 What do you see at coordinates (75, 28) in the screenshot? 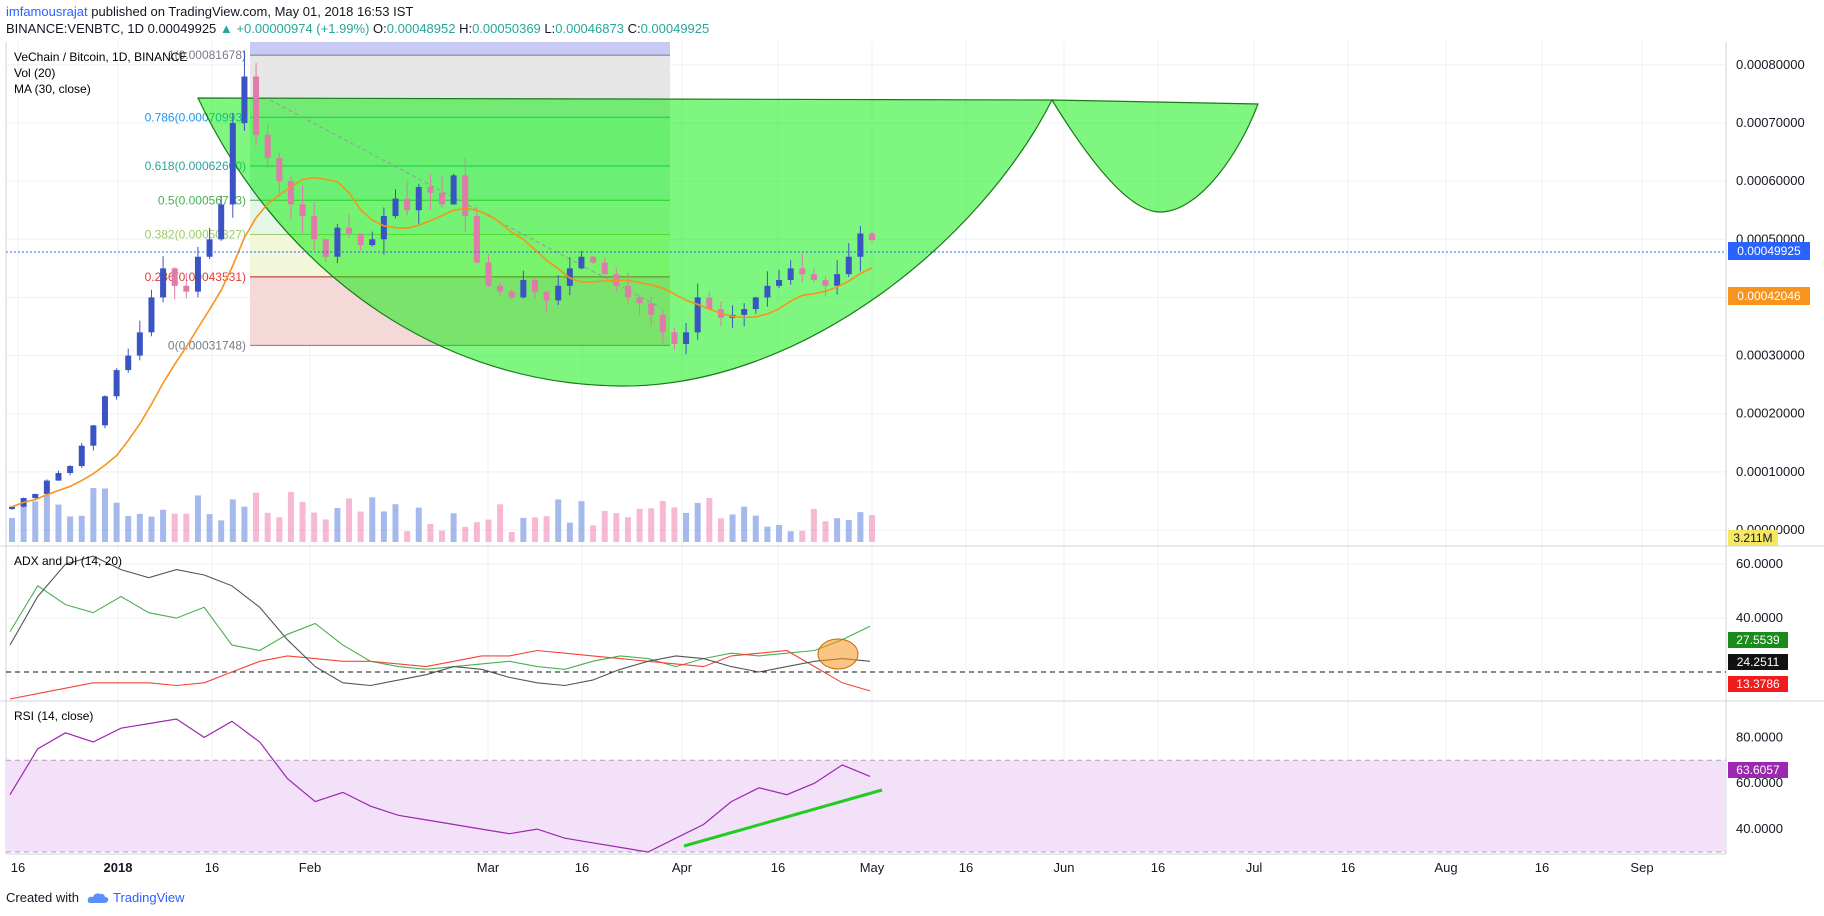
I see `symbol-name: BINANCE:VENBTC, 1D` at bounding box center [75, 28].